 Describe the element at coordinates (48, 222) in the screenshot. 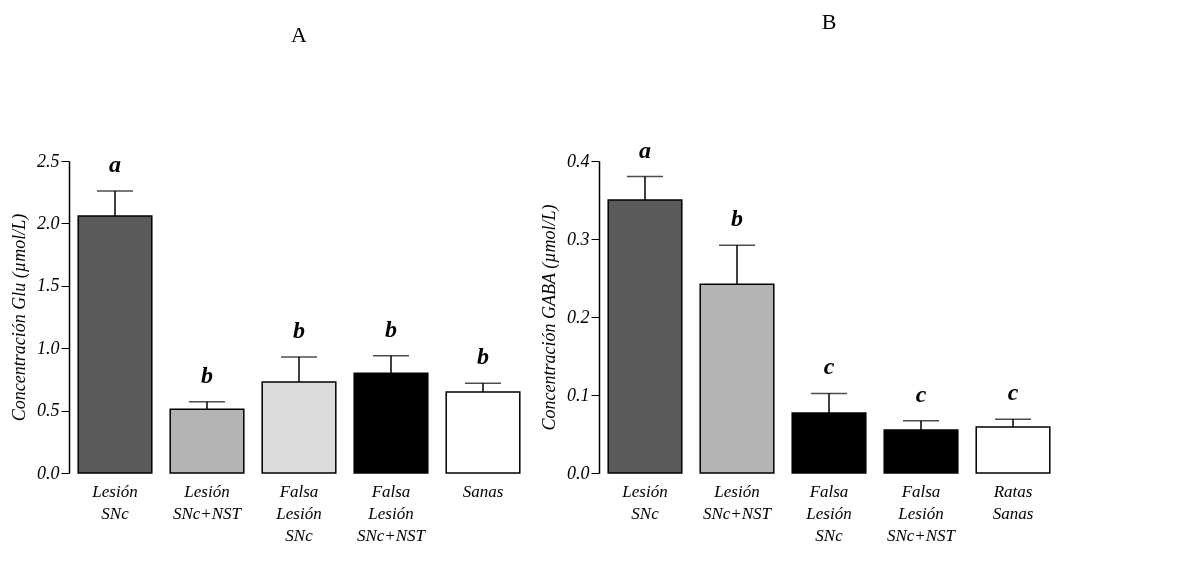

I see `y-tick-label: 2.0` at that location.